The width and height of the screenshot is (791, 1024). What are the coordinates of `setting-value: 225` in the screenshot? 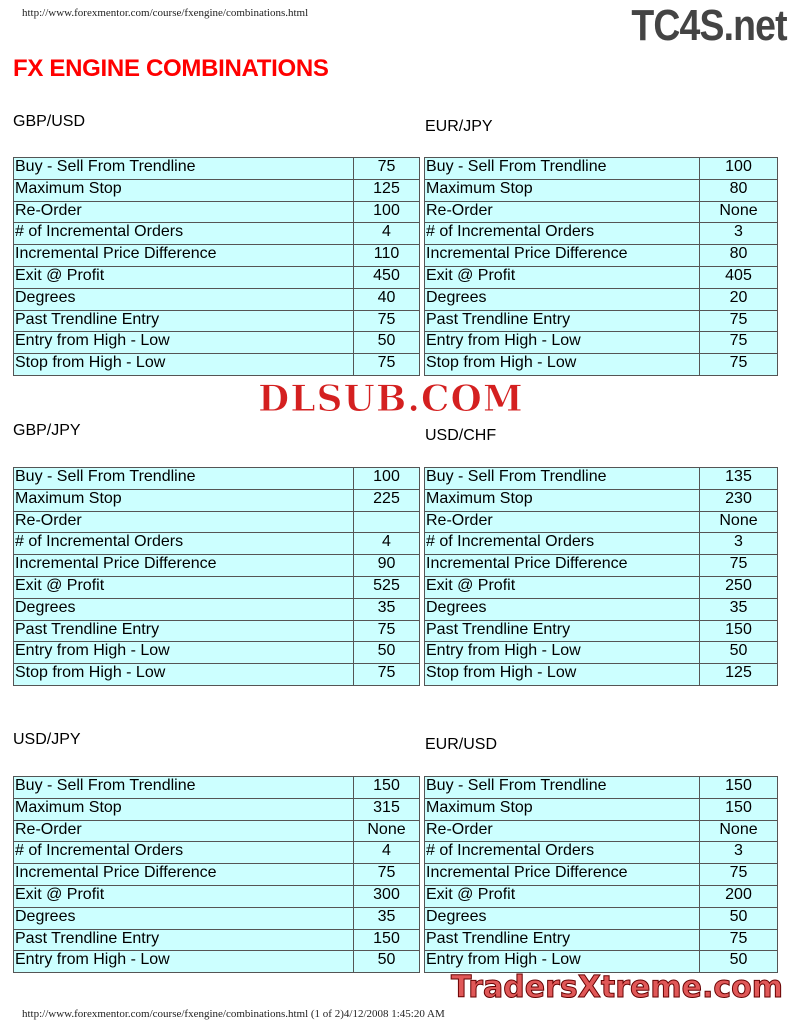 It's located at (386, 500).